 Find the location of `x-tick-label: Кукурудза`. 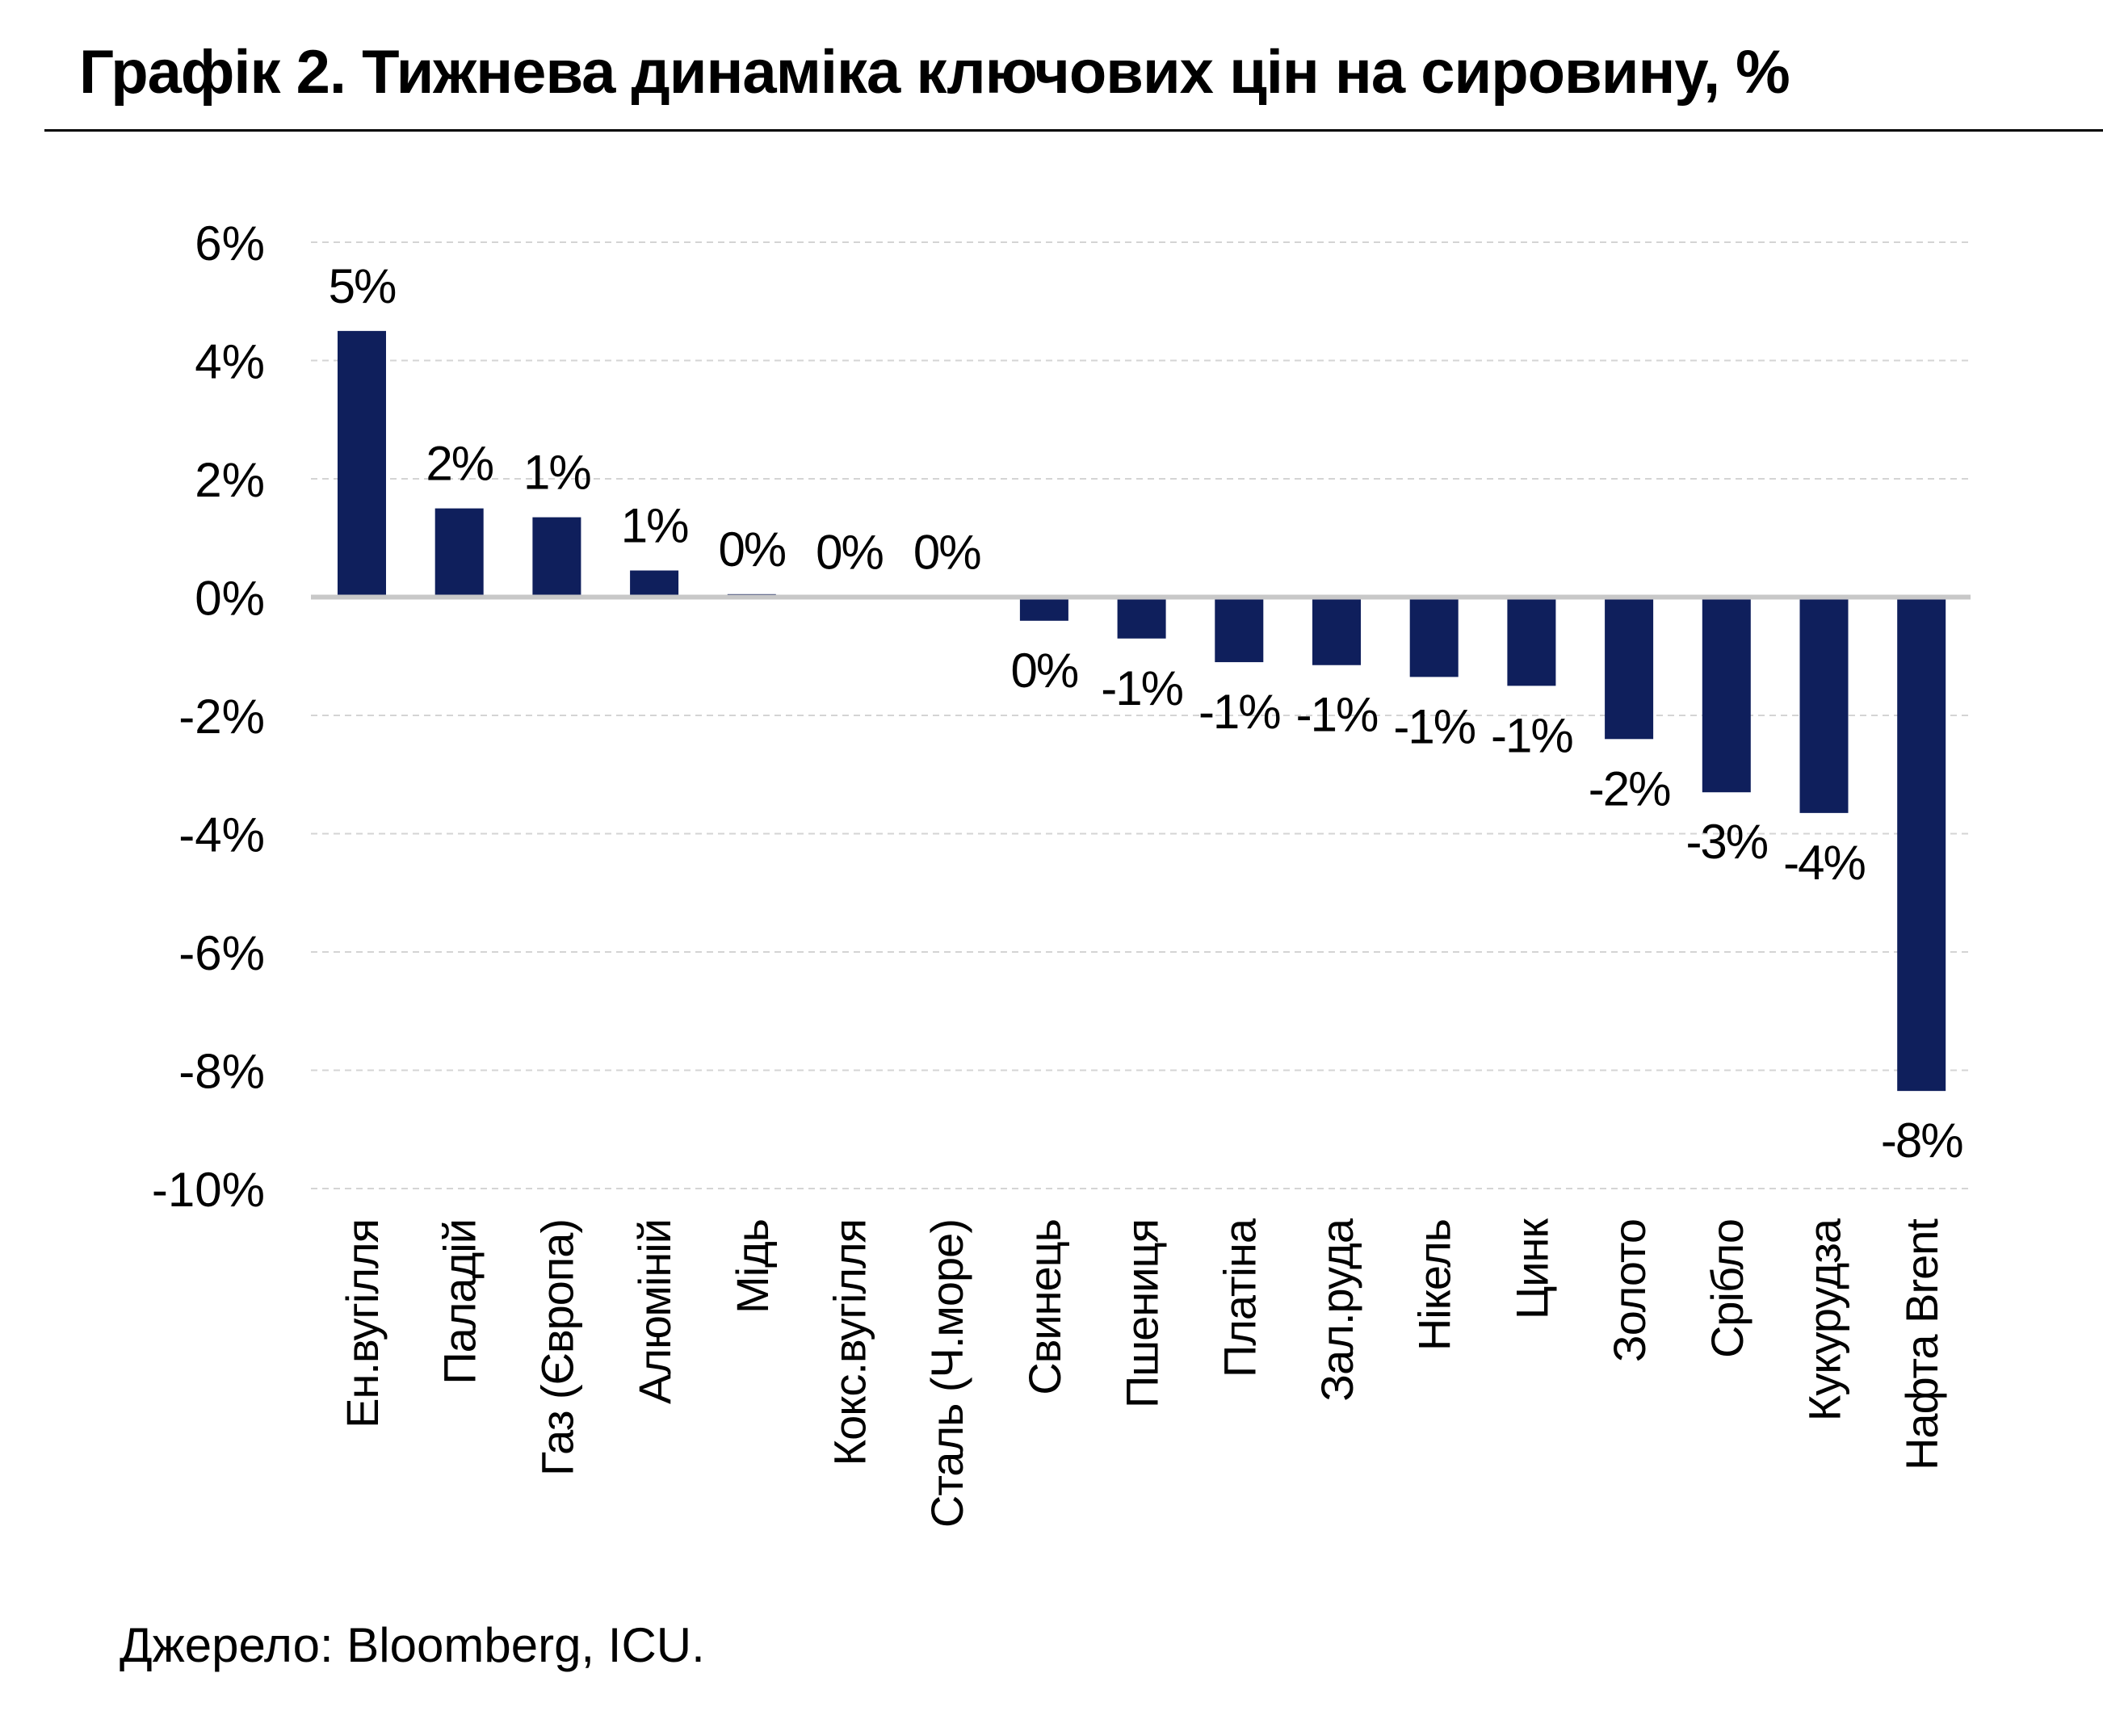

x-tick-label: Кукурудза is located at coordinates (1824, 1319).